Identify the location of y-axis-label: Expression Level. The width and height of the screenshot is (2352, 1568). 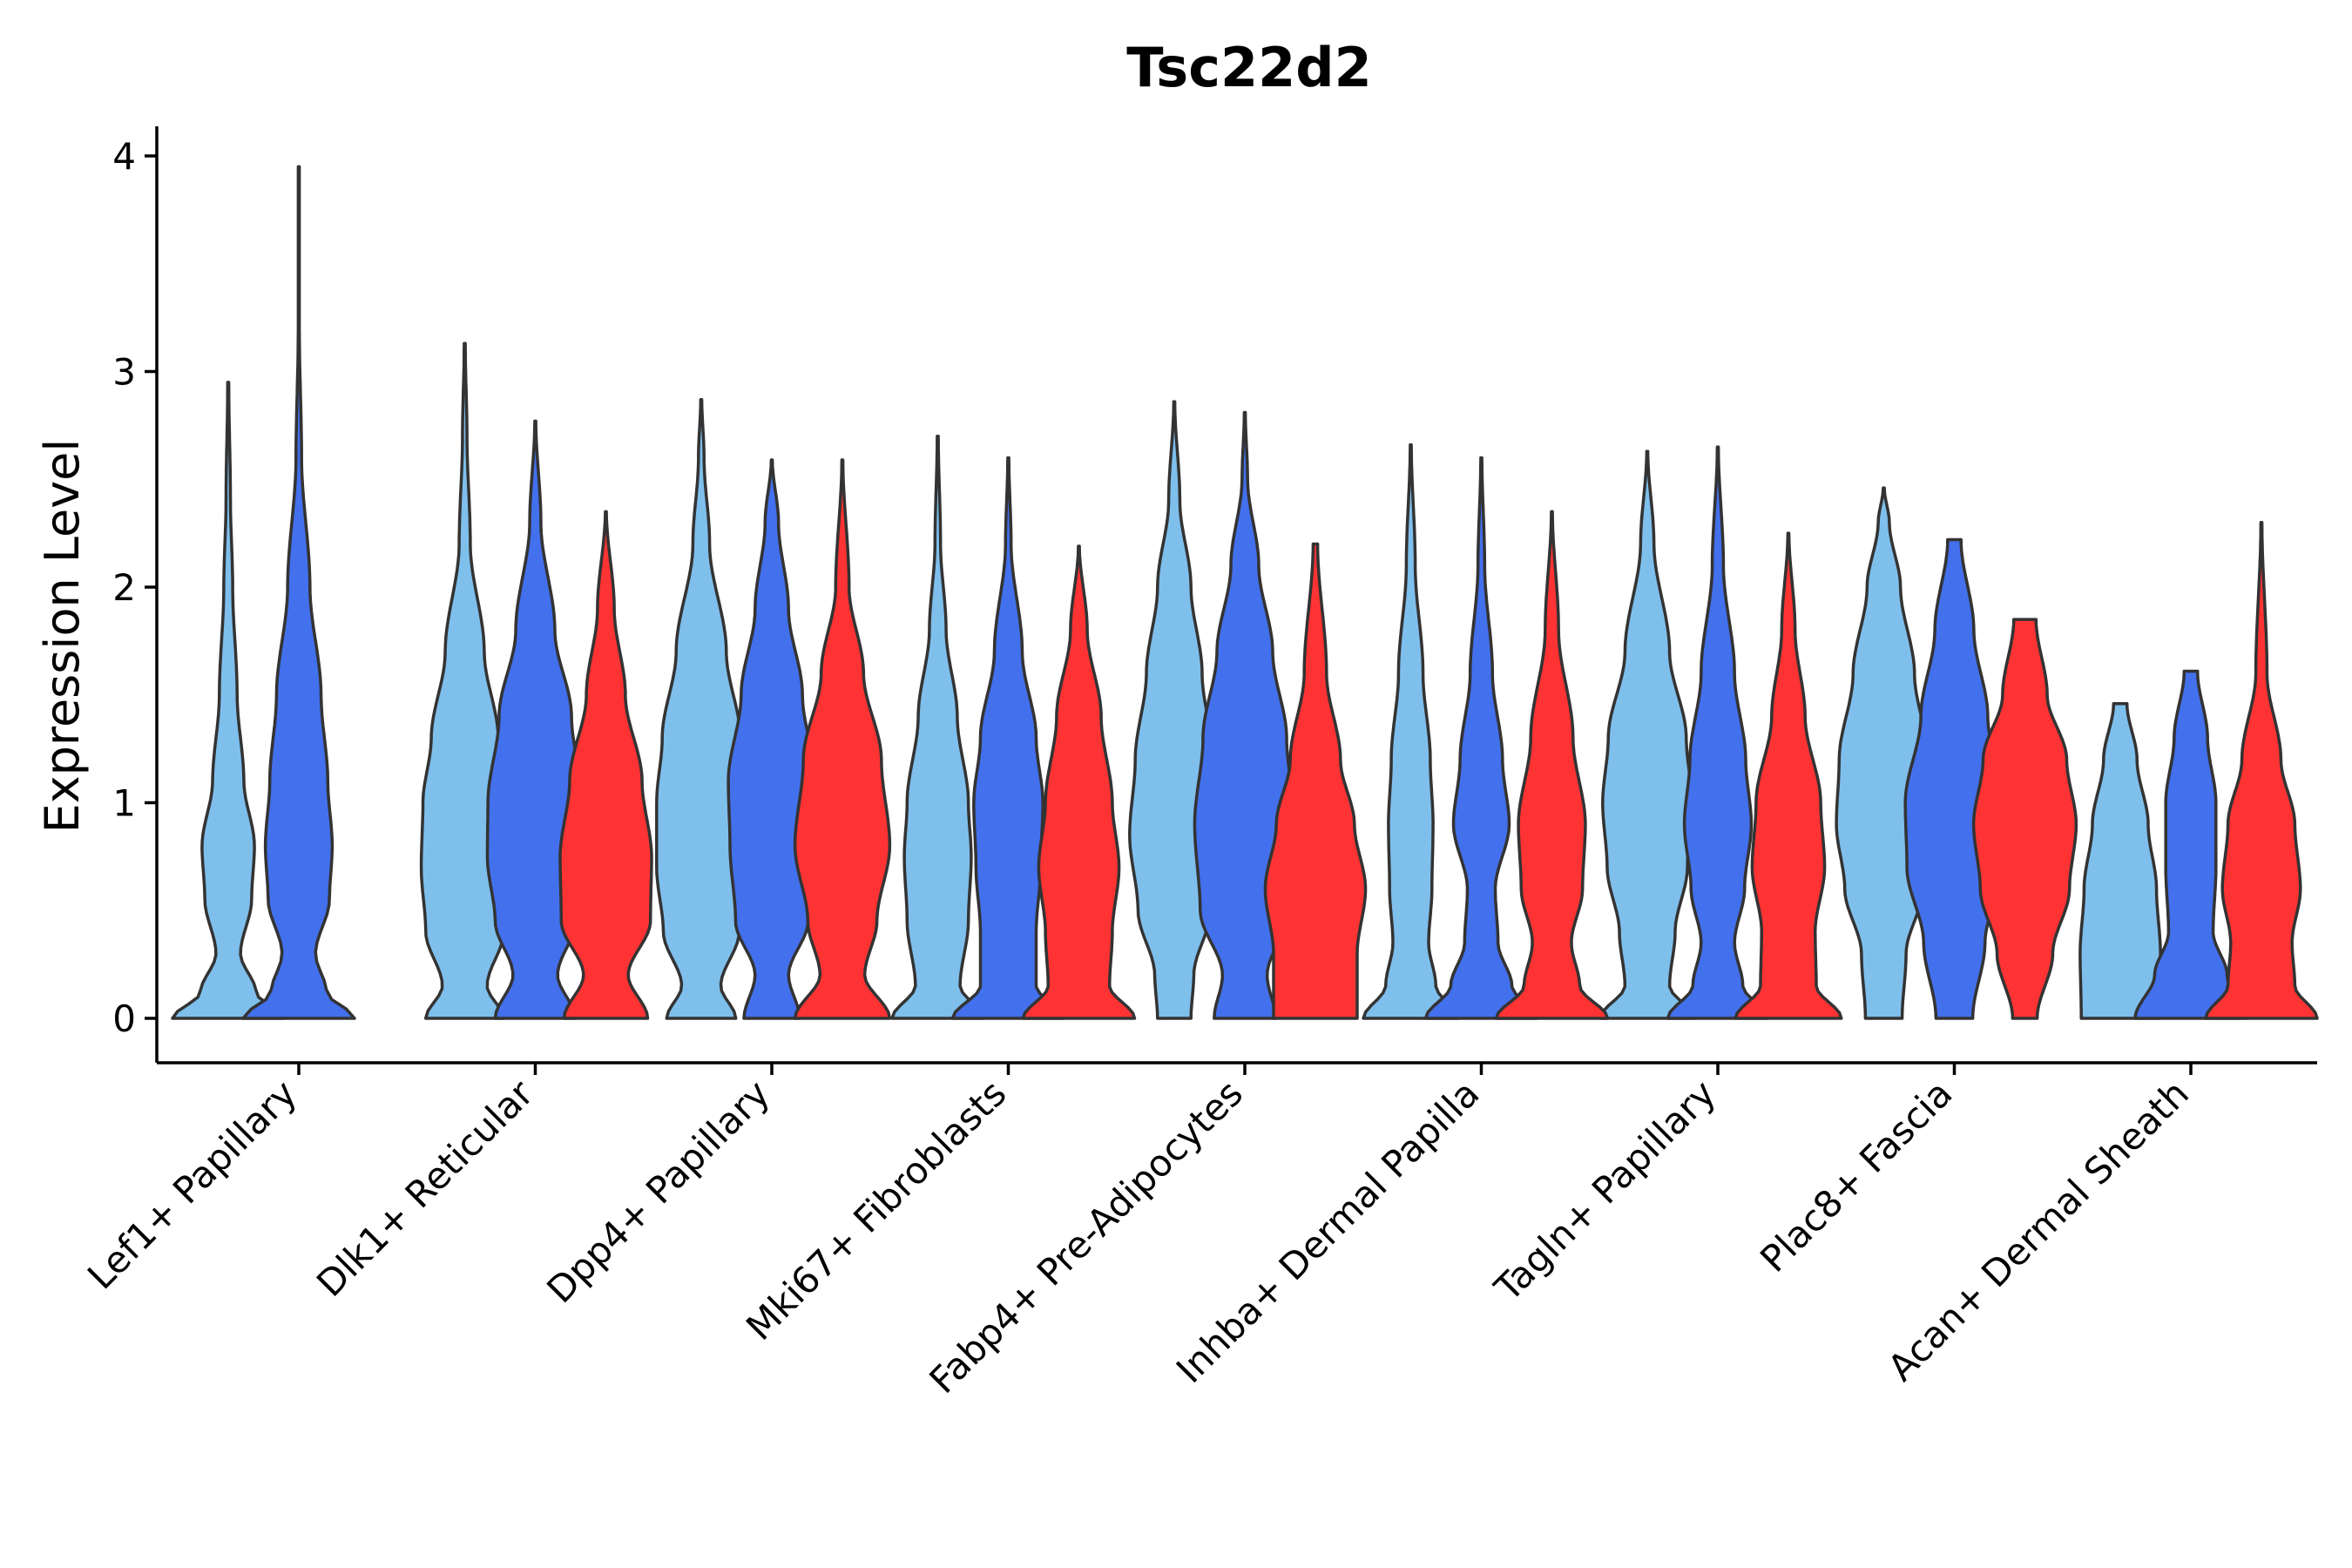
(62, 636).